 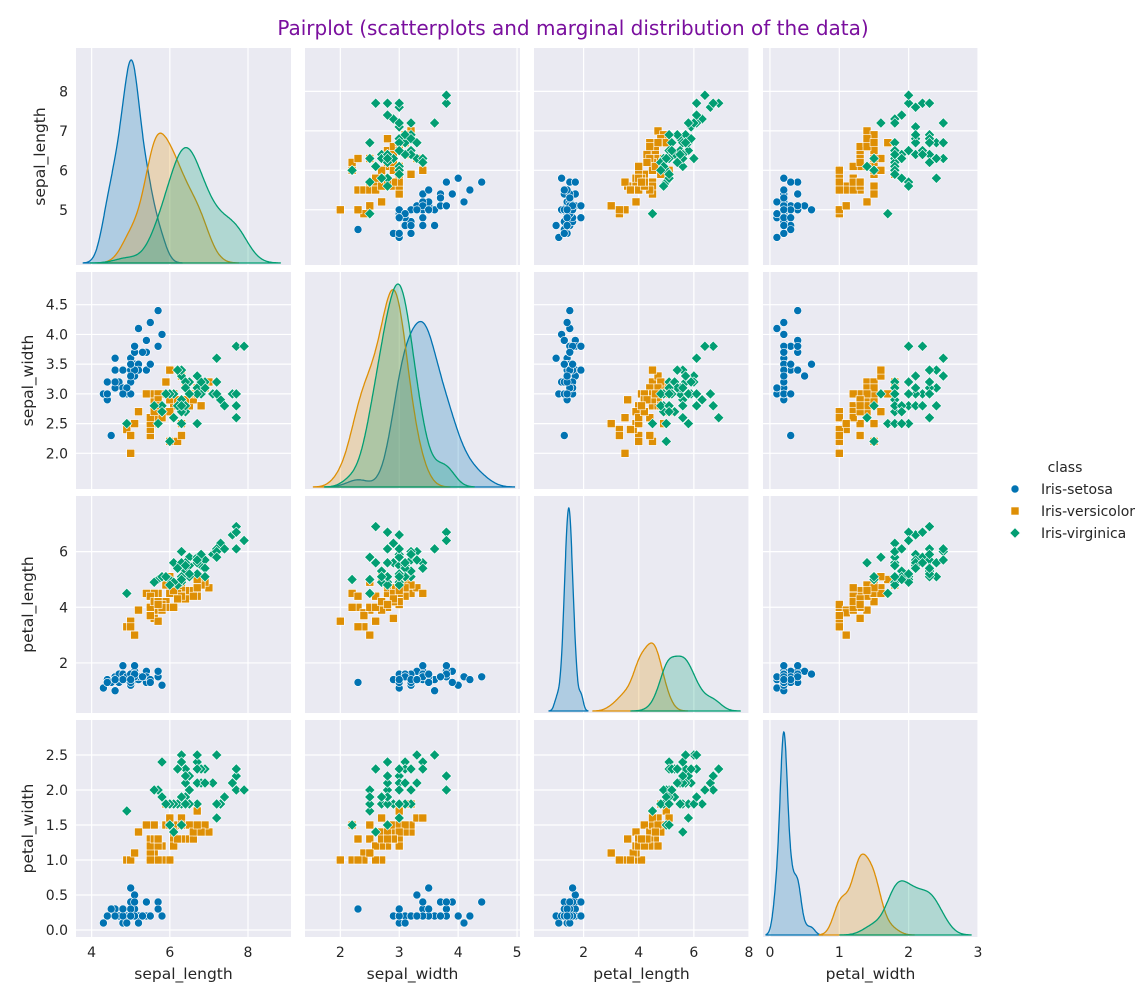 What do you see at coordinates (693, 953) in the screenshot?
I see `x-tick-label: 6` at bounding box center [693, 953].